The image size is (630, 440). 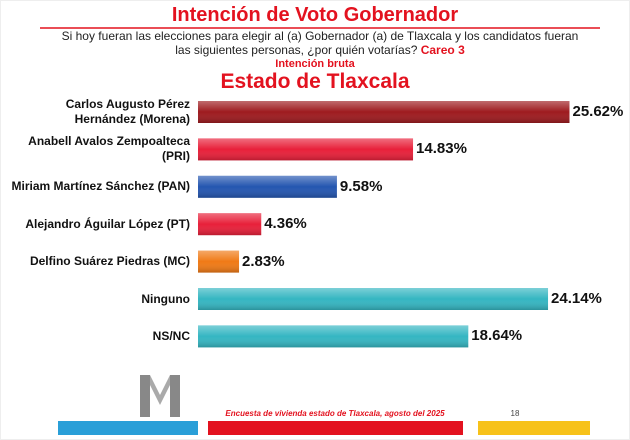 I want to click on footer-bar-red, so click(x=335, y=428).